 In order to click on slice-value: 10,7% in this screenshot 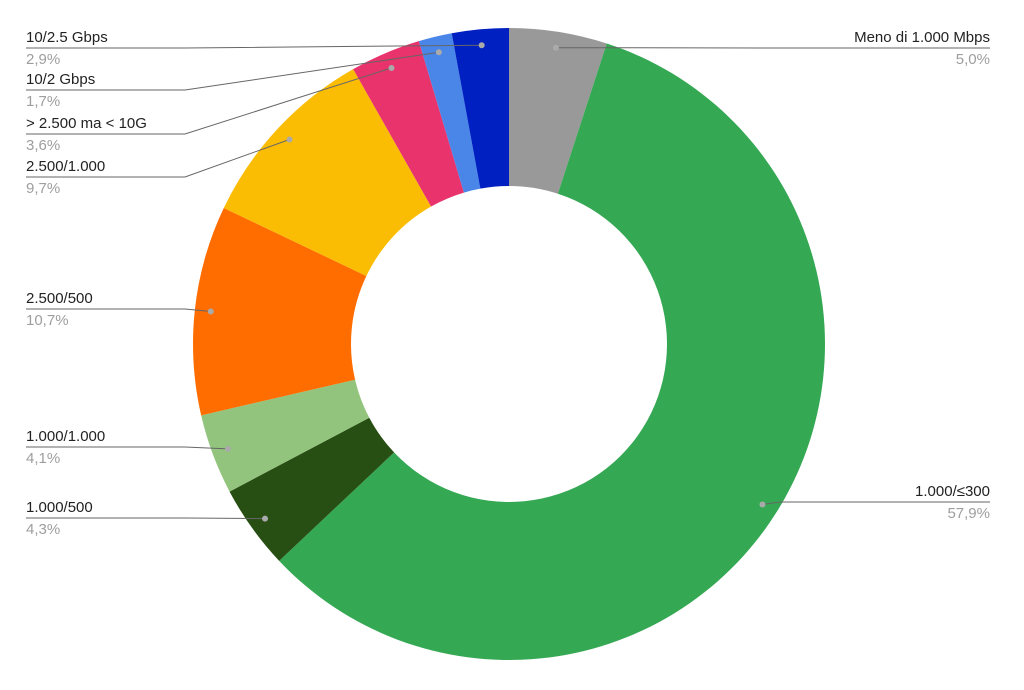, I will do `click(47, 320)`.